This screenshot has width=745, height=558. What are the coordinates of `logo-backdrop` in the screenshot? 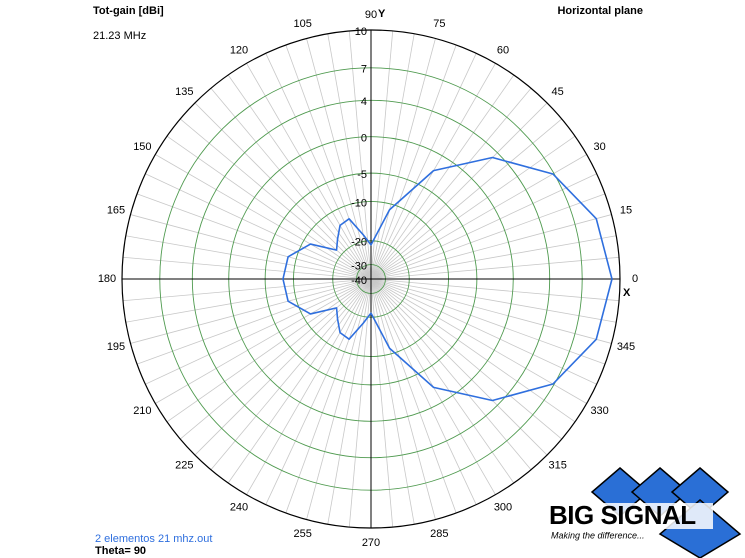 It's located at (630, 516).